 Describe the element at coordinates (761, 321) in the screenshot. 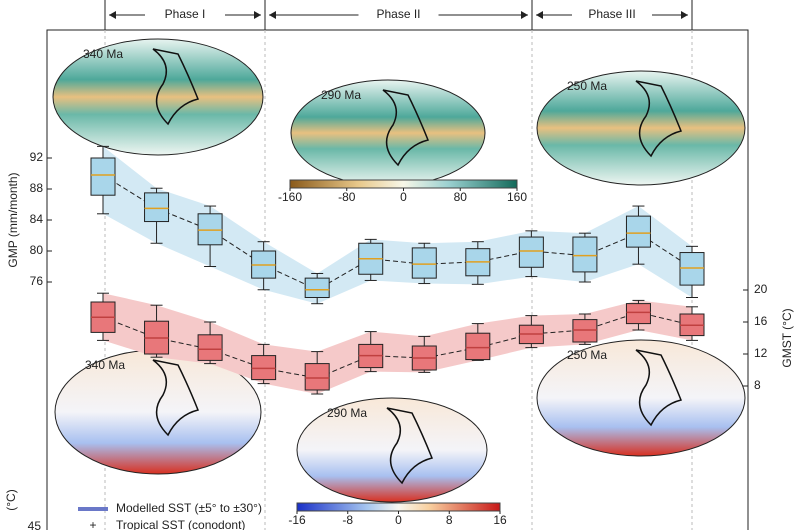

I see `y2-tick-label: 16` at that location.